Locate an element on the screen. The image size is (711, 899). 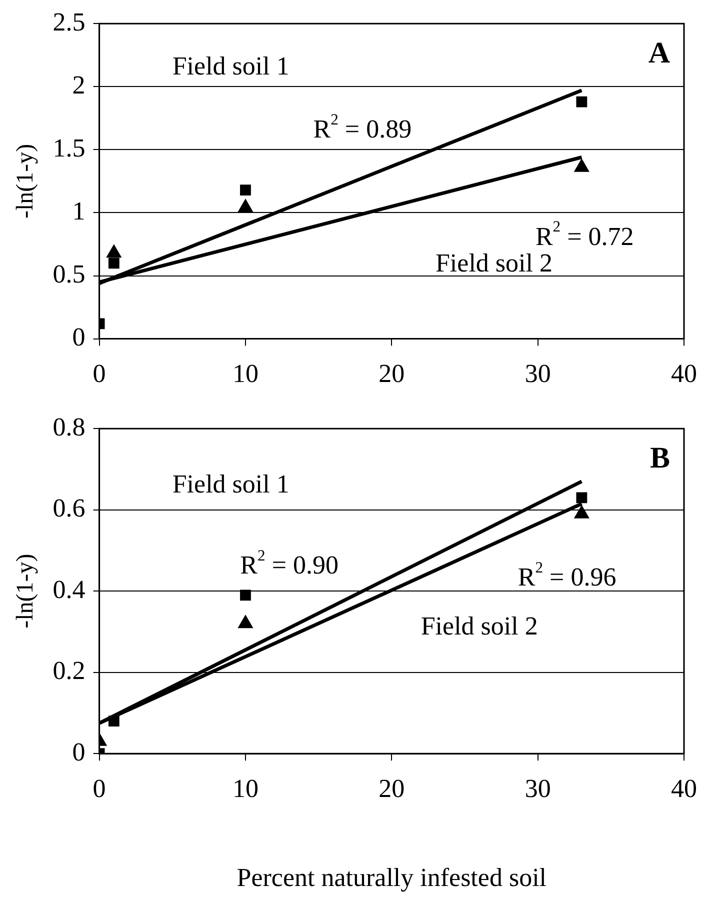
y-tick-label: 0.6 is located at coordinates (69, 508).